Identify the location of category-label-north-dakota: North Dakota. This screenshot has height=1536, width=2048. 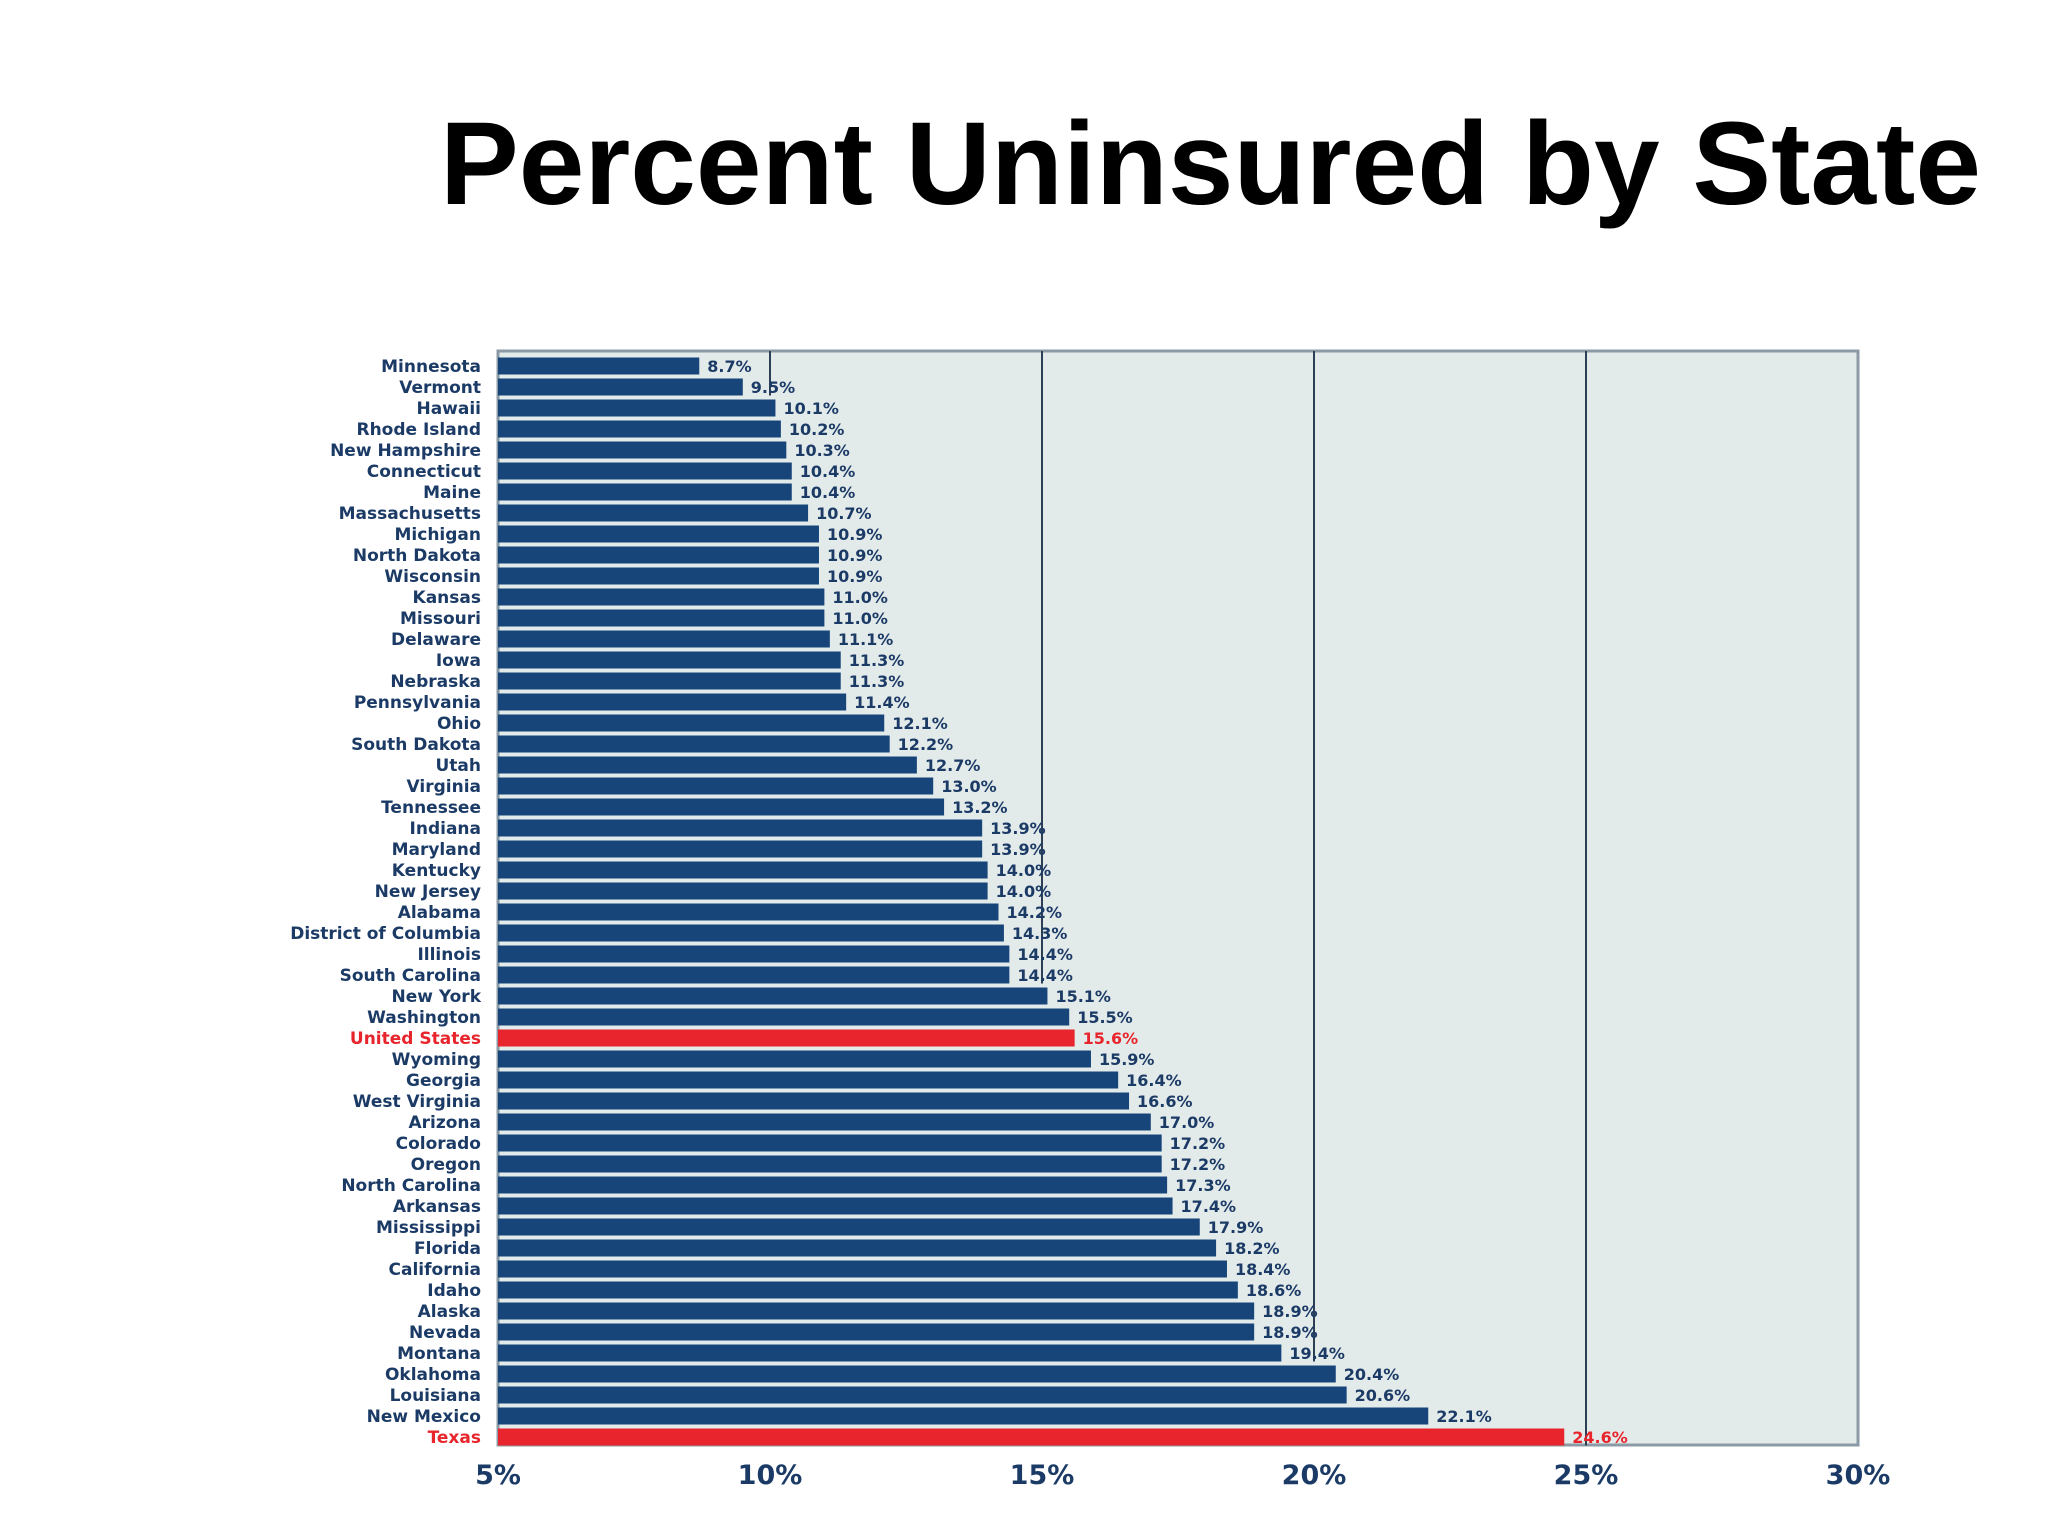
(417, 556).